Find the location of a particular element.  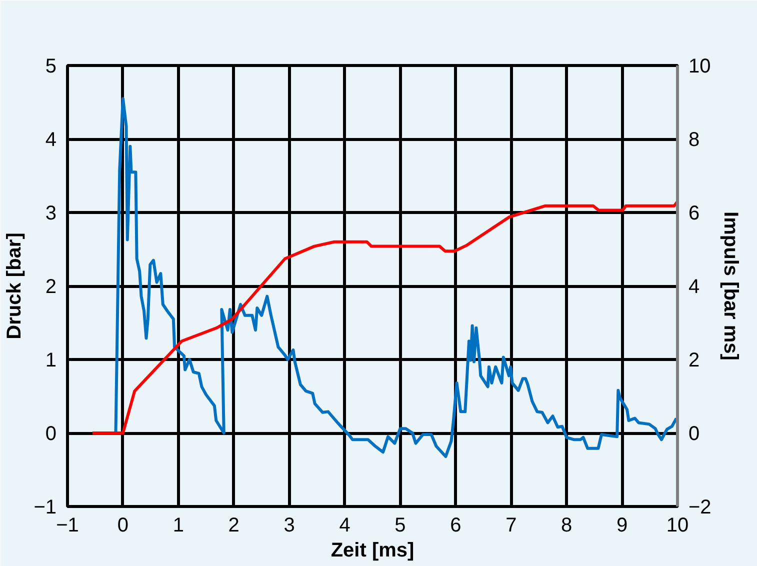

x-tick-label: 7 is located at coordinates (511, 525).